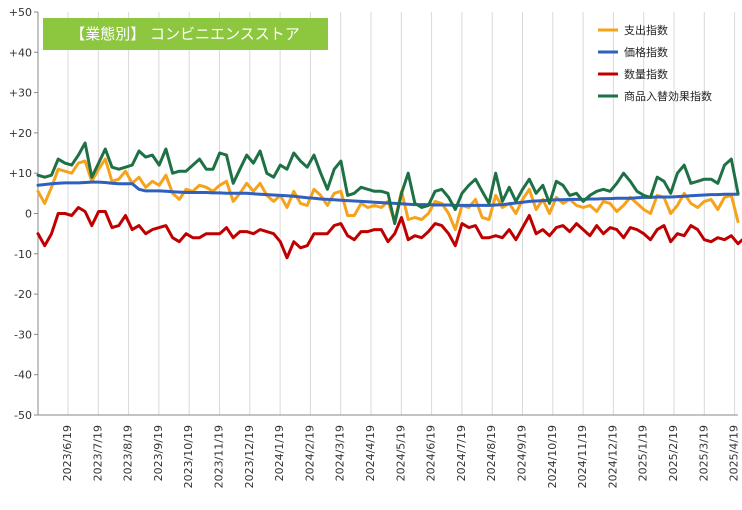 The image size is (742, 510). Describe the element at coordinates (552, 456) in the screenshot. I see `x-tick-label: 2024/10/19` at that location.